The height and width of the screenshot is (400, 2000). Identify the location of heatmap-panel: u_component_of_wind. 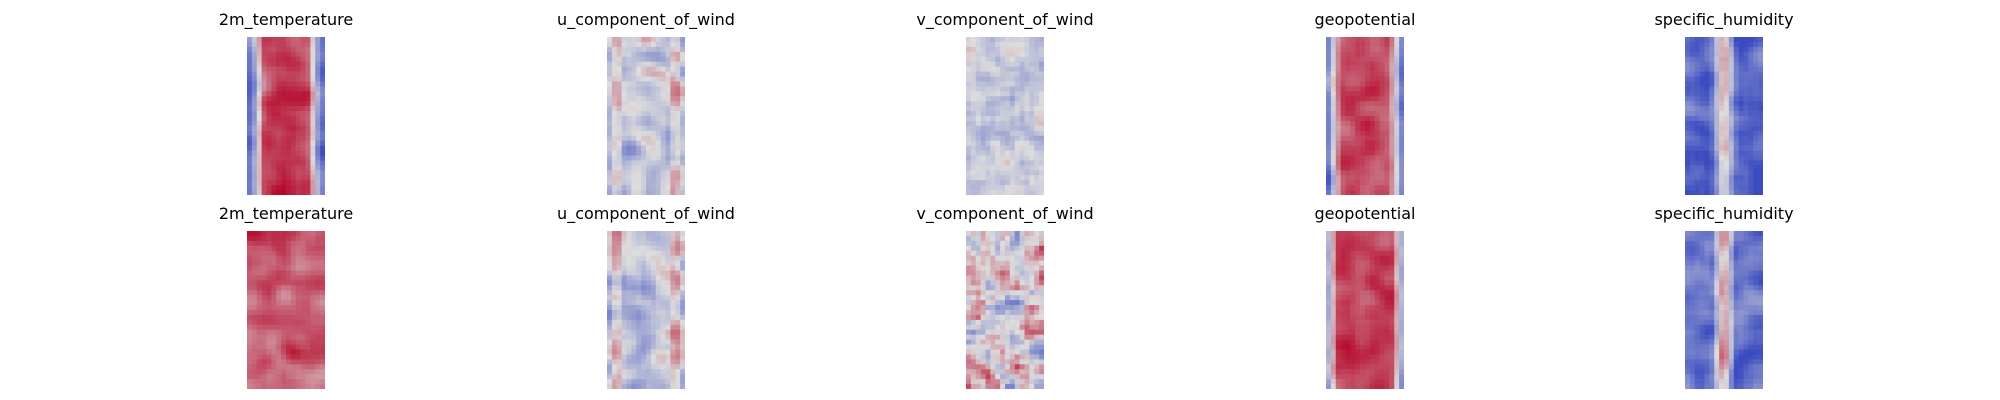
(646, 105).